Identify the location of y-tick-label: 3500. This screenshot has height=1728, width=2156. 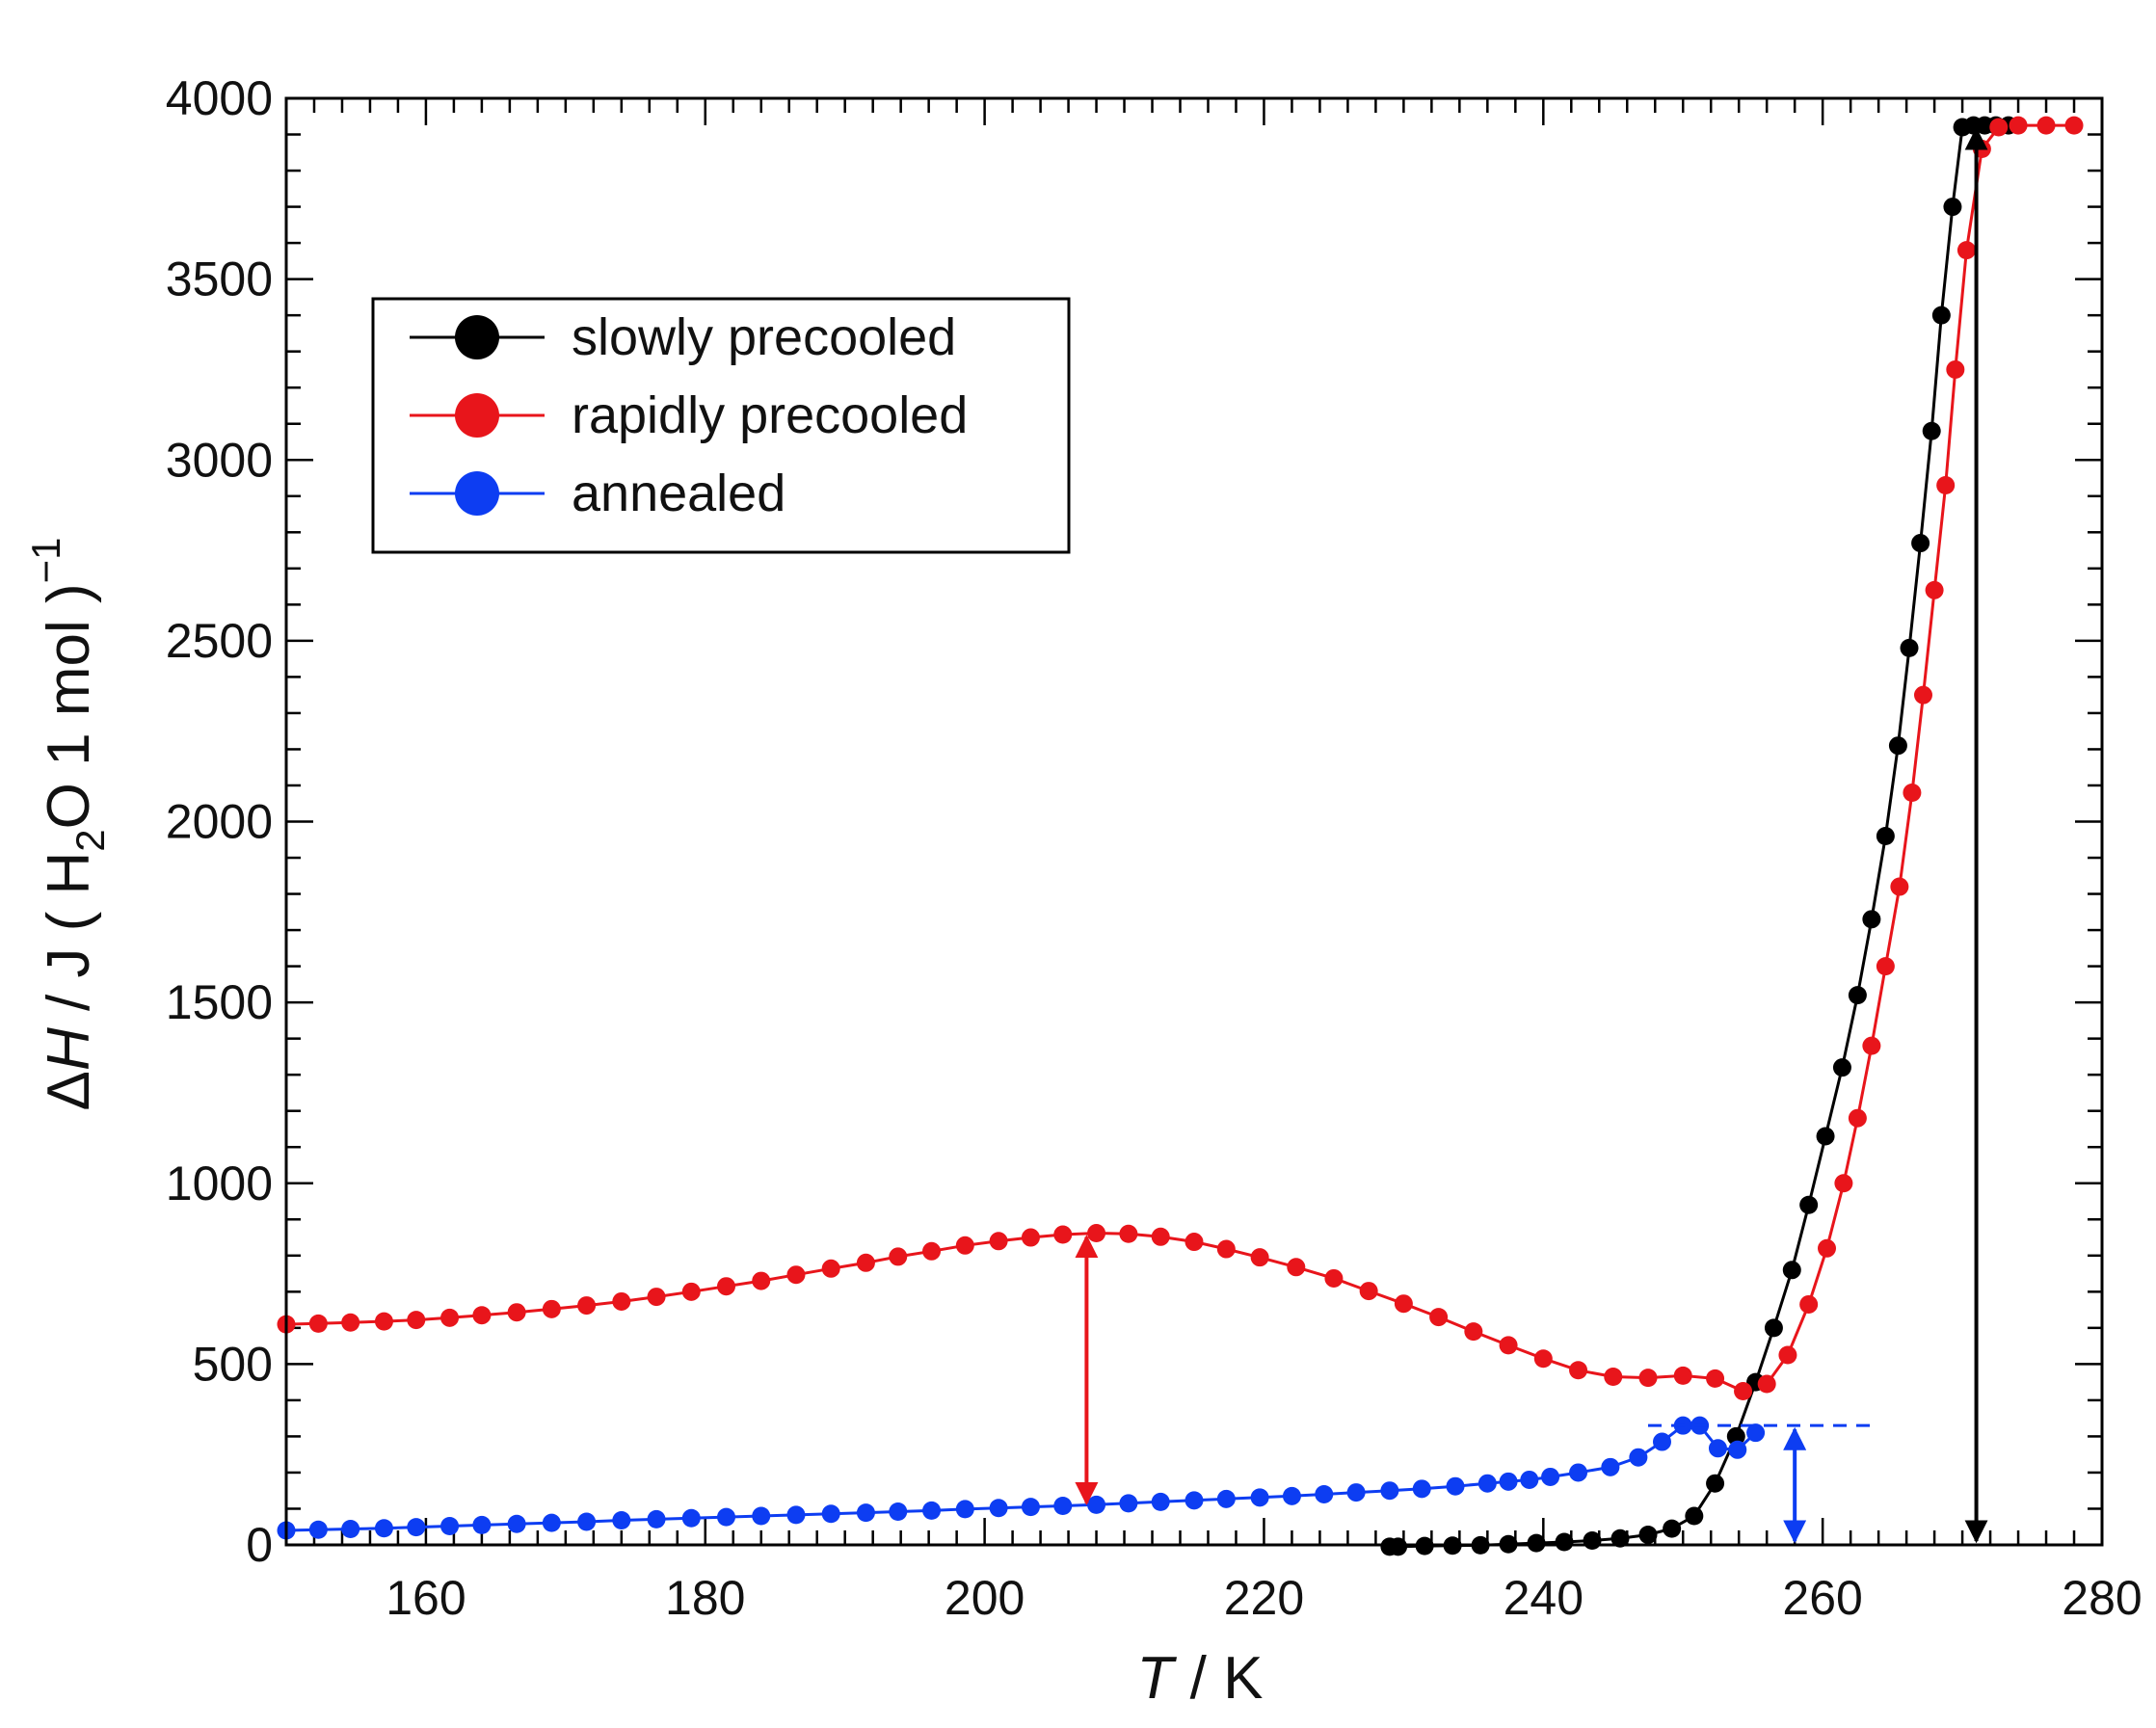
(219, 279).